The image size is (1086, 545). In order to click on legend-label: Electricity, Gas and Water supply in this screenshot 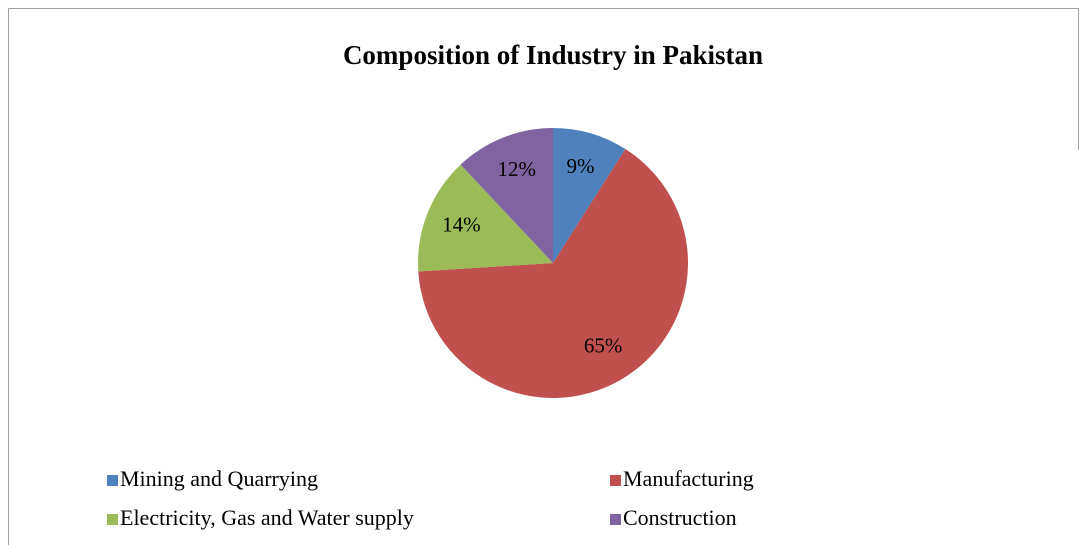, I will do `click(267, 517)`.